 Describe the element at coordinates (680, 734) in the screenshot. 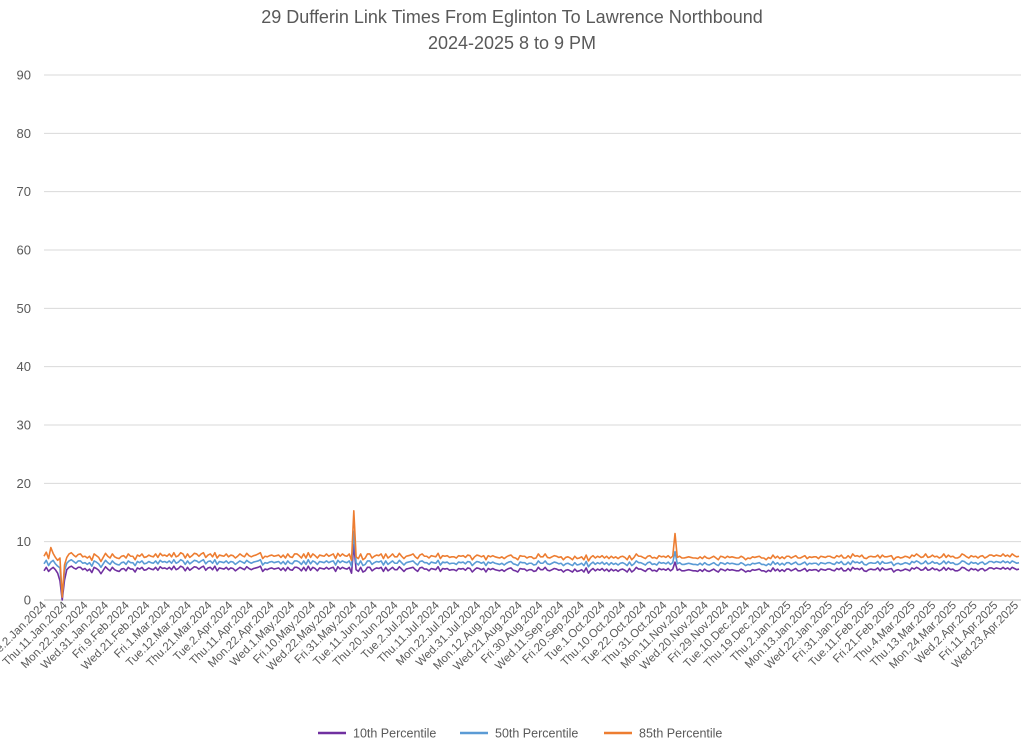

I see `legend-label-3: 85th Percentile` at that location.